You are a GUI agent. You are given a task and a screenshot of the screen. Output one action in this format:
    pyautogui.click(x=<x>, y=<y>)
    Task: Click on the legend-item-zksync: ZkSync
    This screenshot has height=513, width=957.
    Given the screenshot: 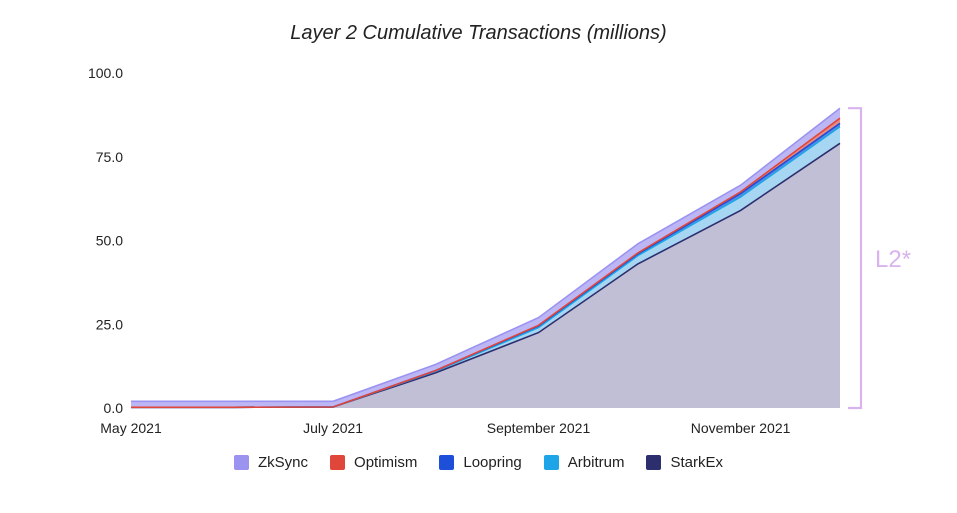 What is the action you would take?
    pyautogui.click(x=271, y=462)
    